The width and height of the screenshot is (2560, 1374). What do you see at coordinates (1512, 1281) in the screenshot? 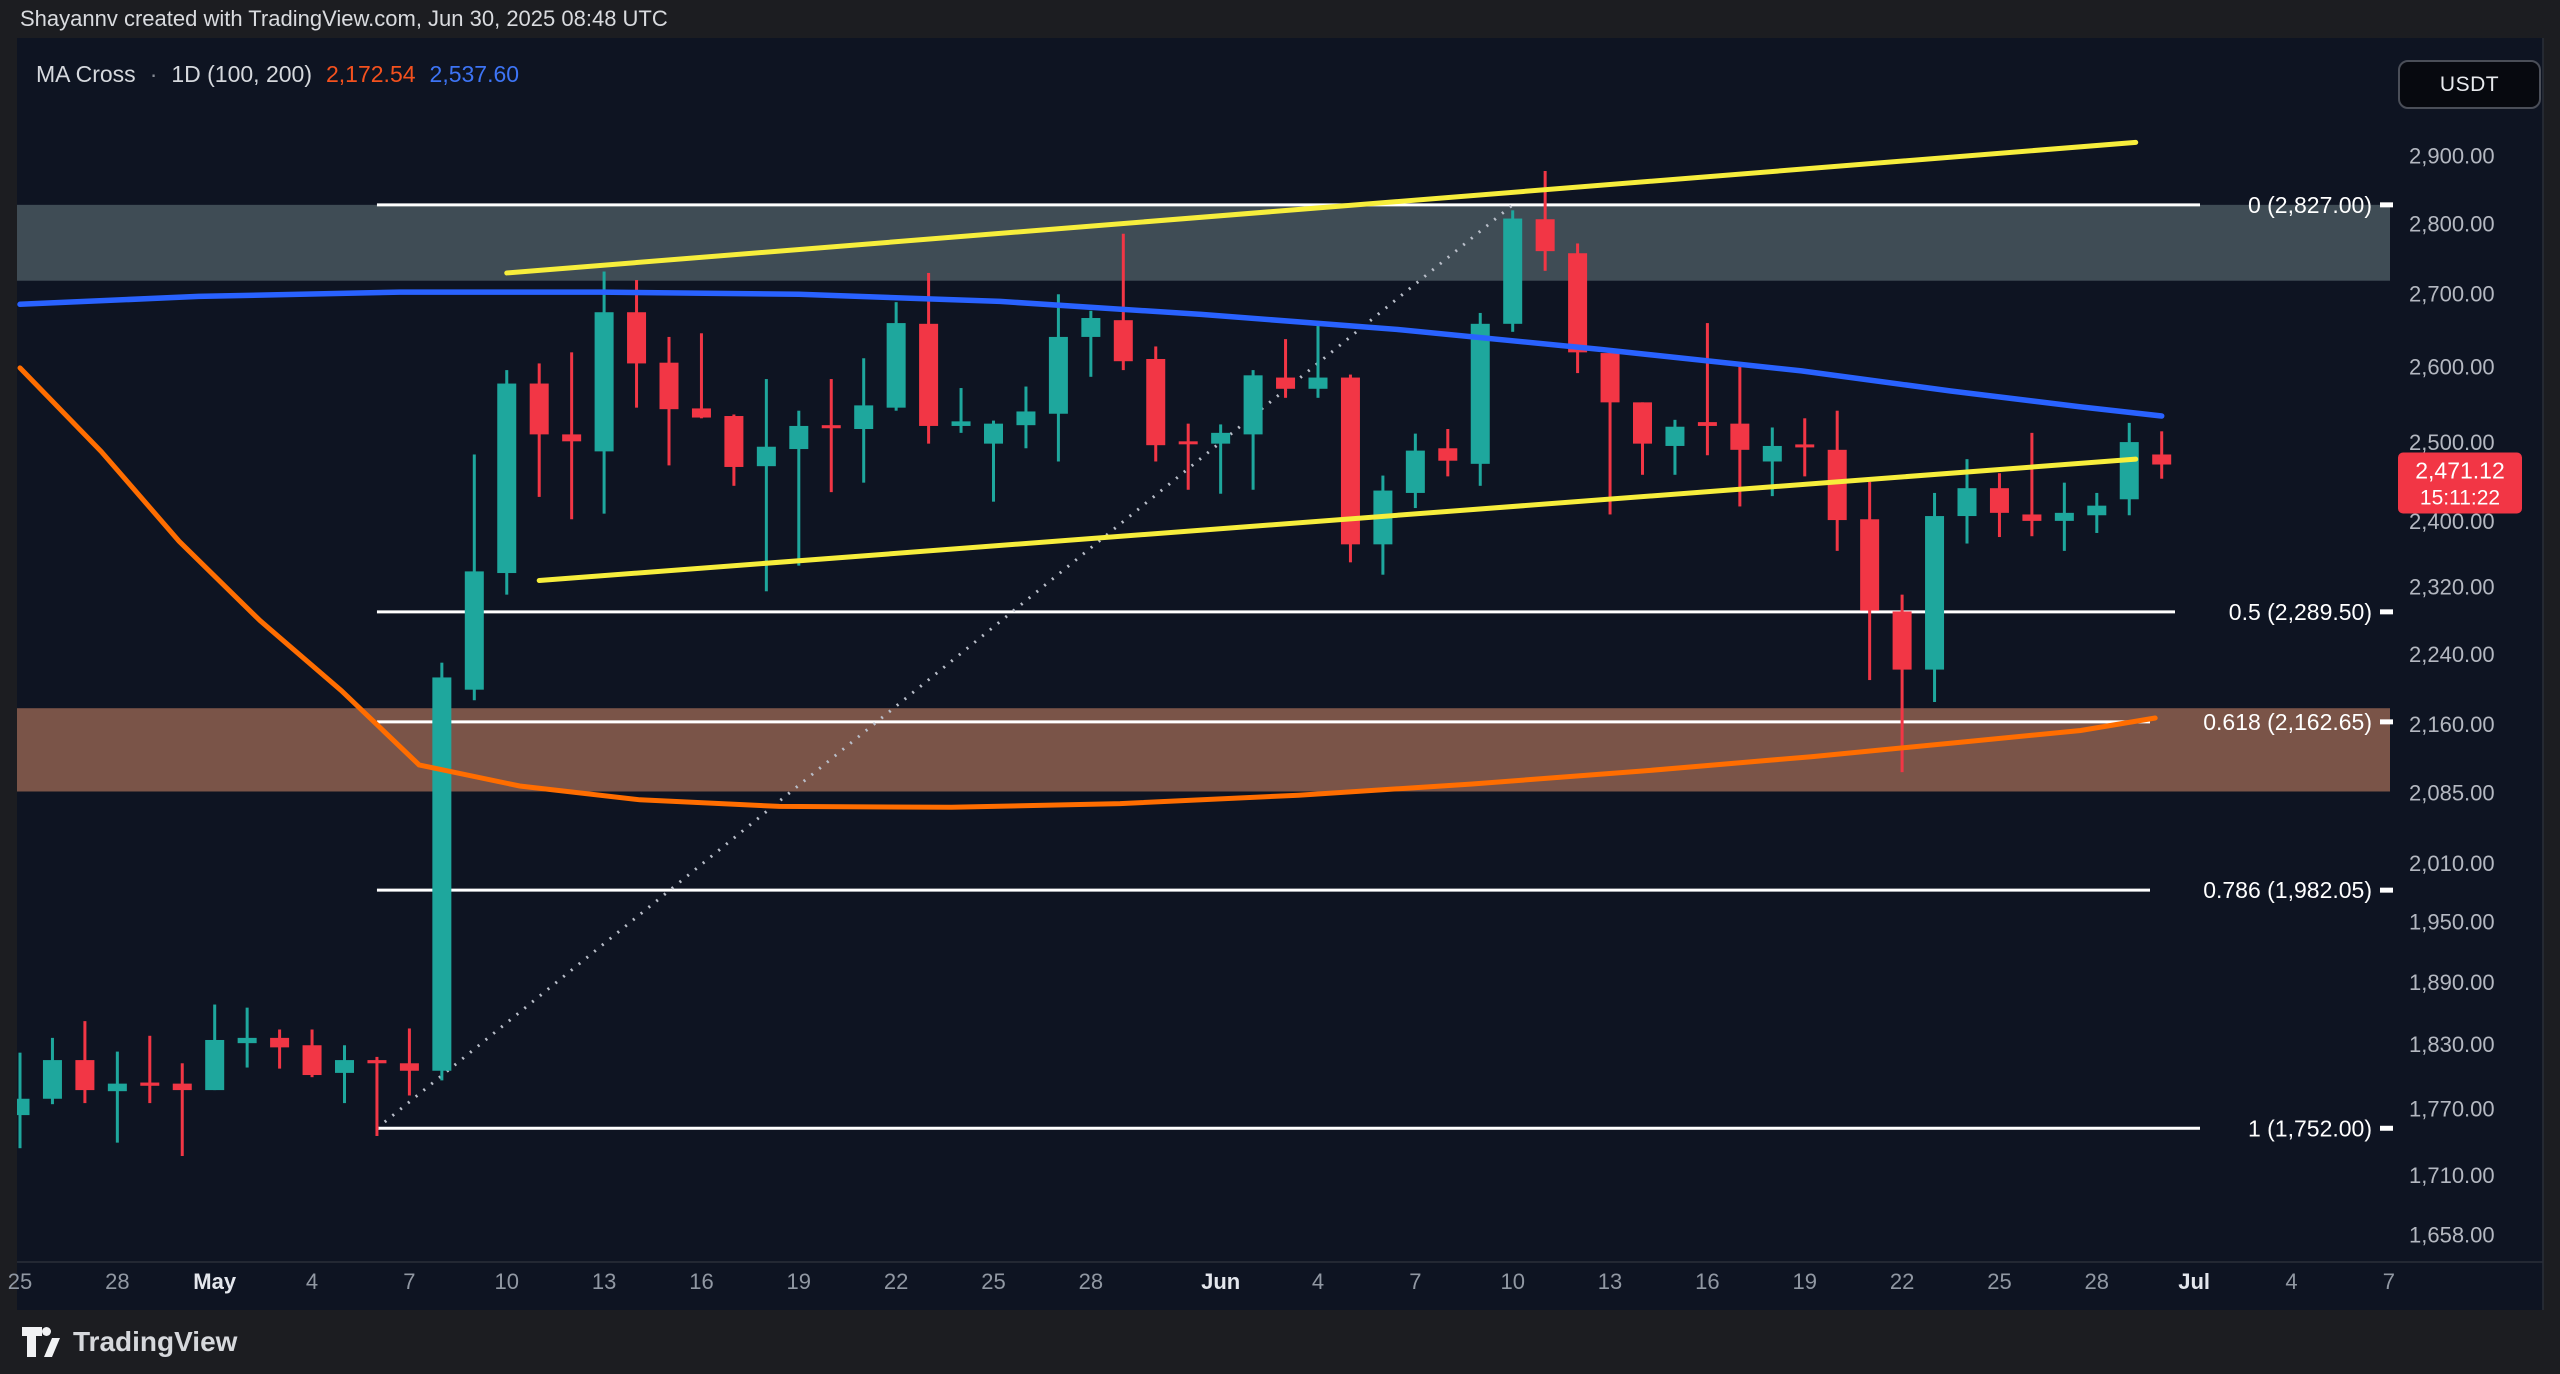
I see `time-tick-label: 10` at bounding box center [1512, 1281].